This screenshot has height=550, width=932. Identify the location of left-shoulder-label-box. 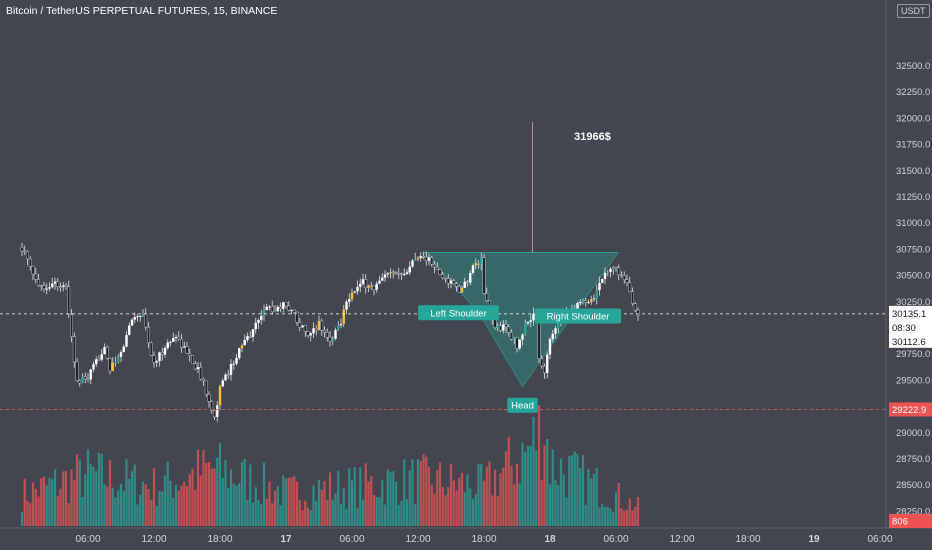
(458, 313).